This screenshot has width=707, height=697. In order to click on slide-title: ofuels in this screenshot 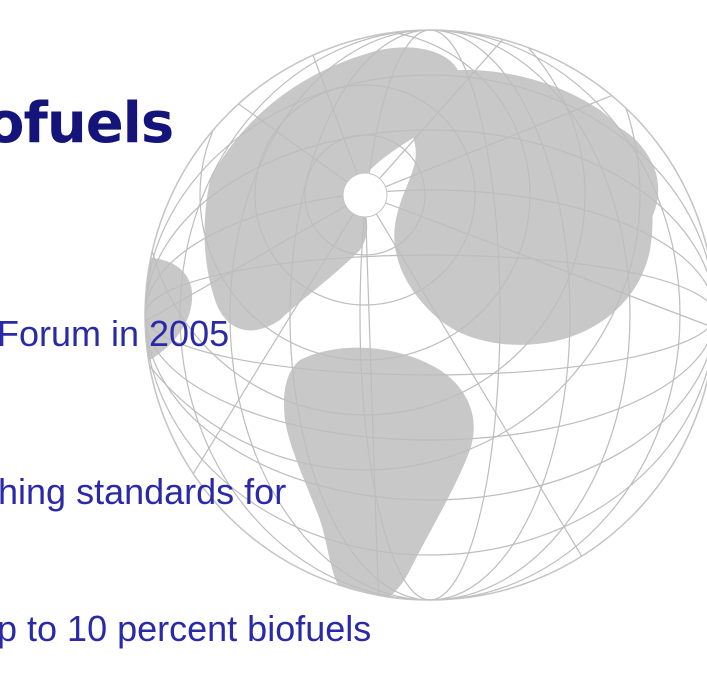, I will do `click(87, 123)`.